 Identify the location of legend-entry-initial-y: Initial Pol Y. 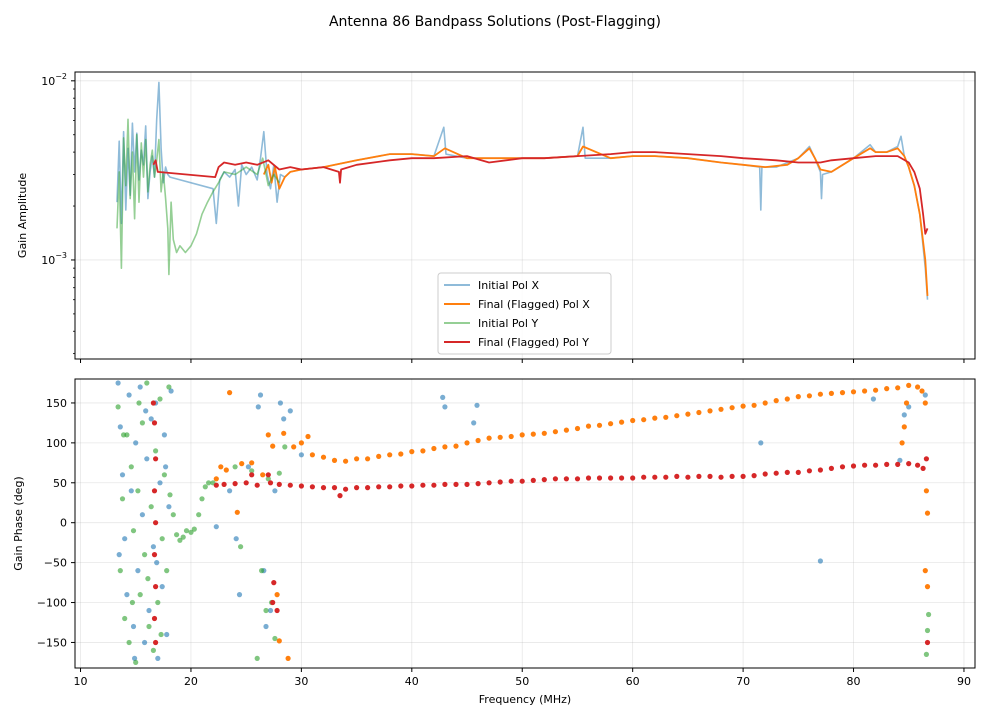
(491, 323).